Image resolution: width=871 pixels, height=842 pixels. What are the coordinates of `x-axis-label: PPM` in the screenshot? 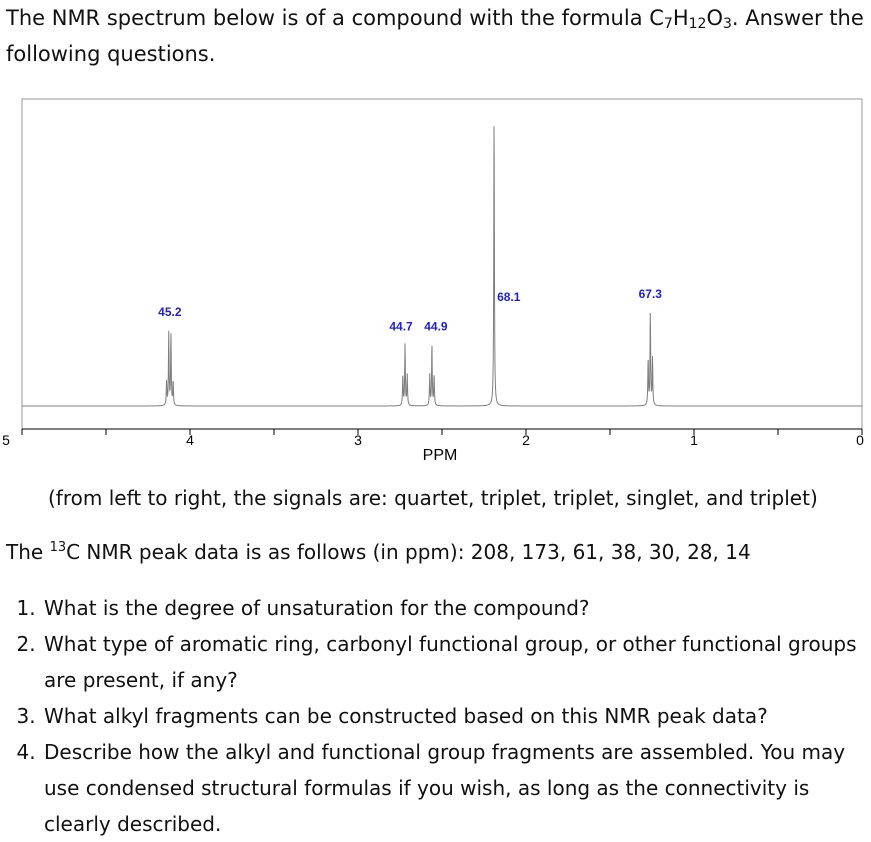 It's located at (440, 455).